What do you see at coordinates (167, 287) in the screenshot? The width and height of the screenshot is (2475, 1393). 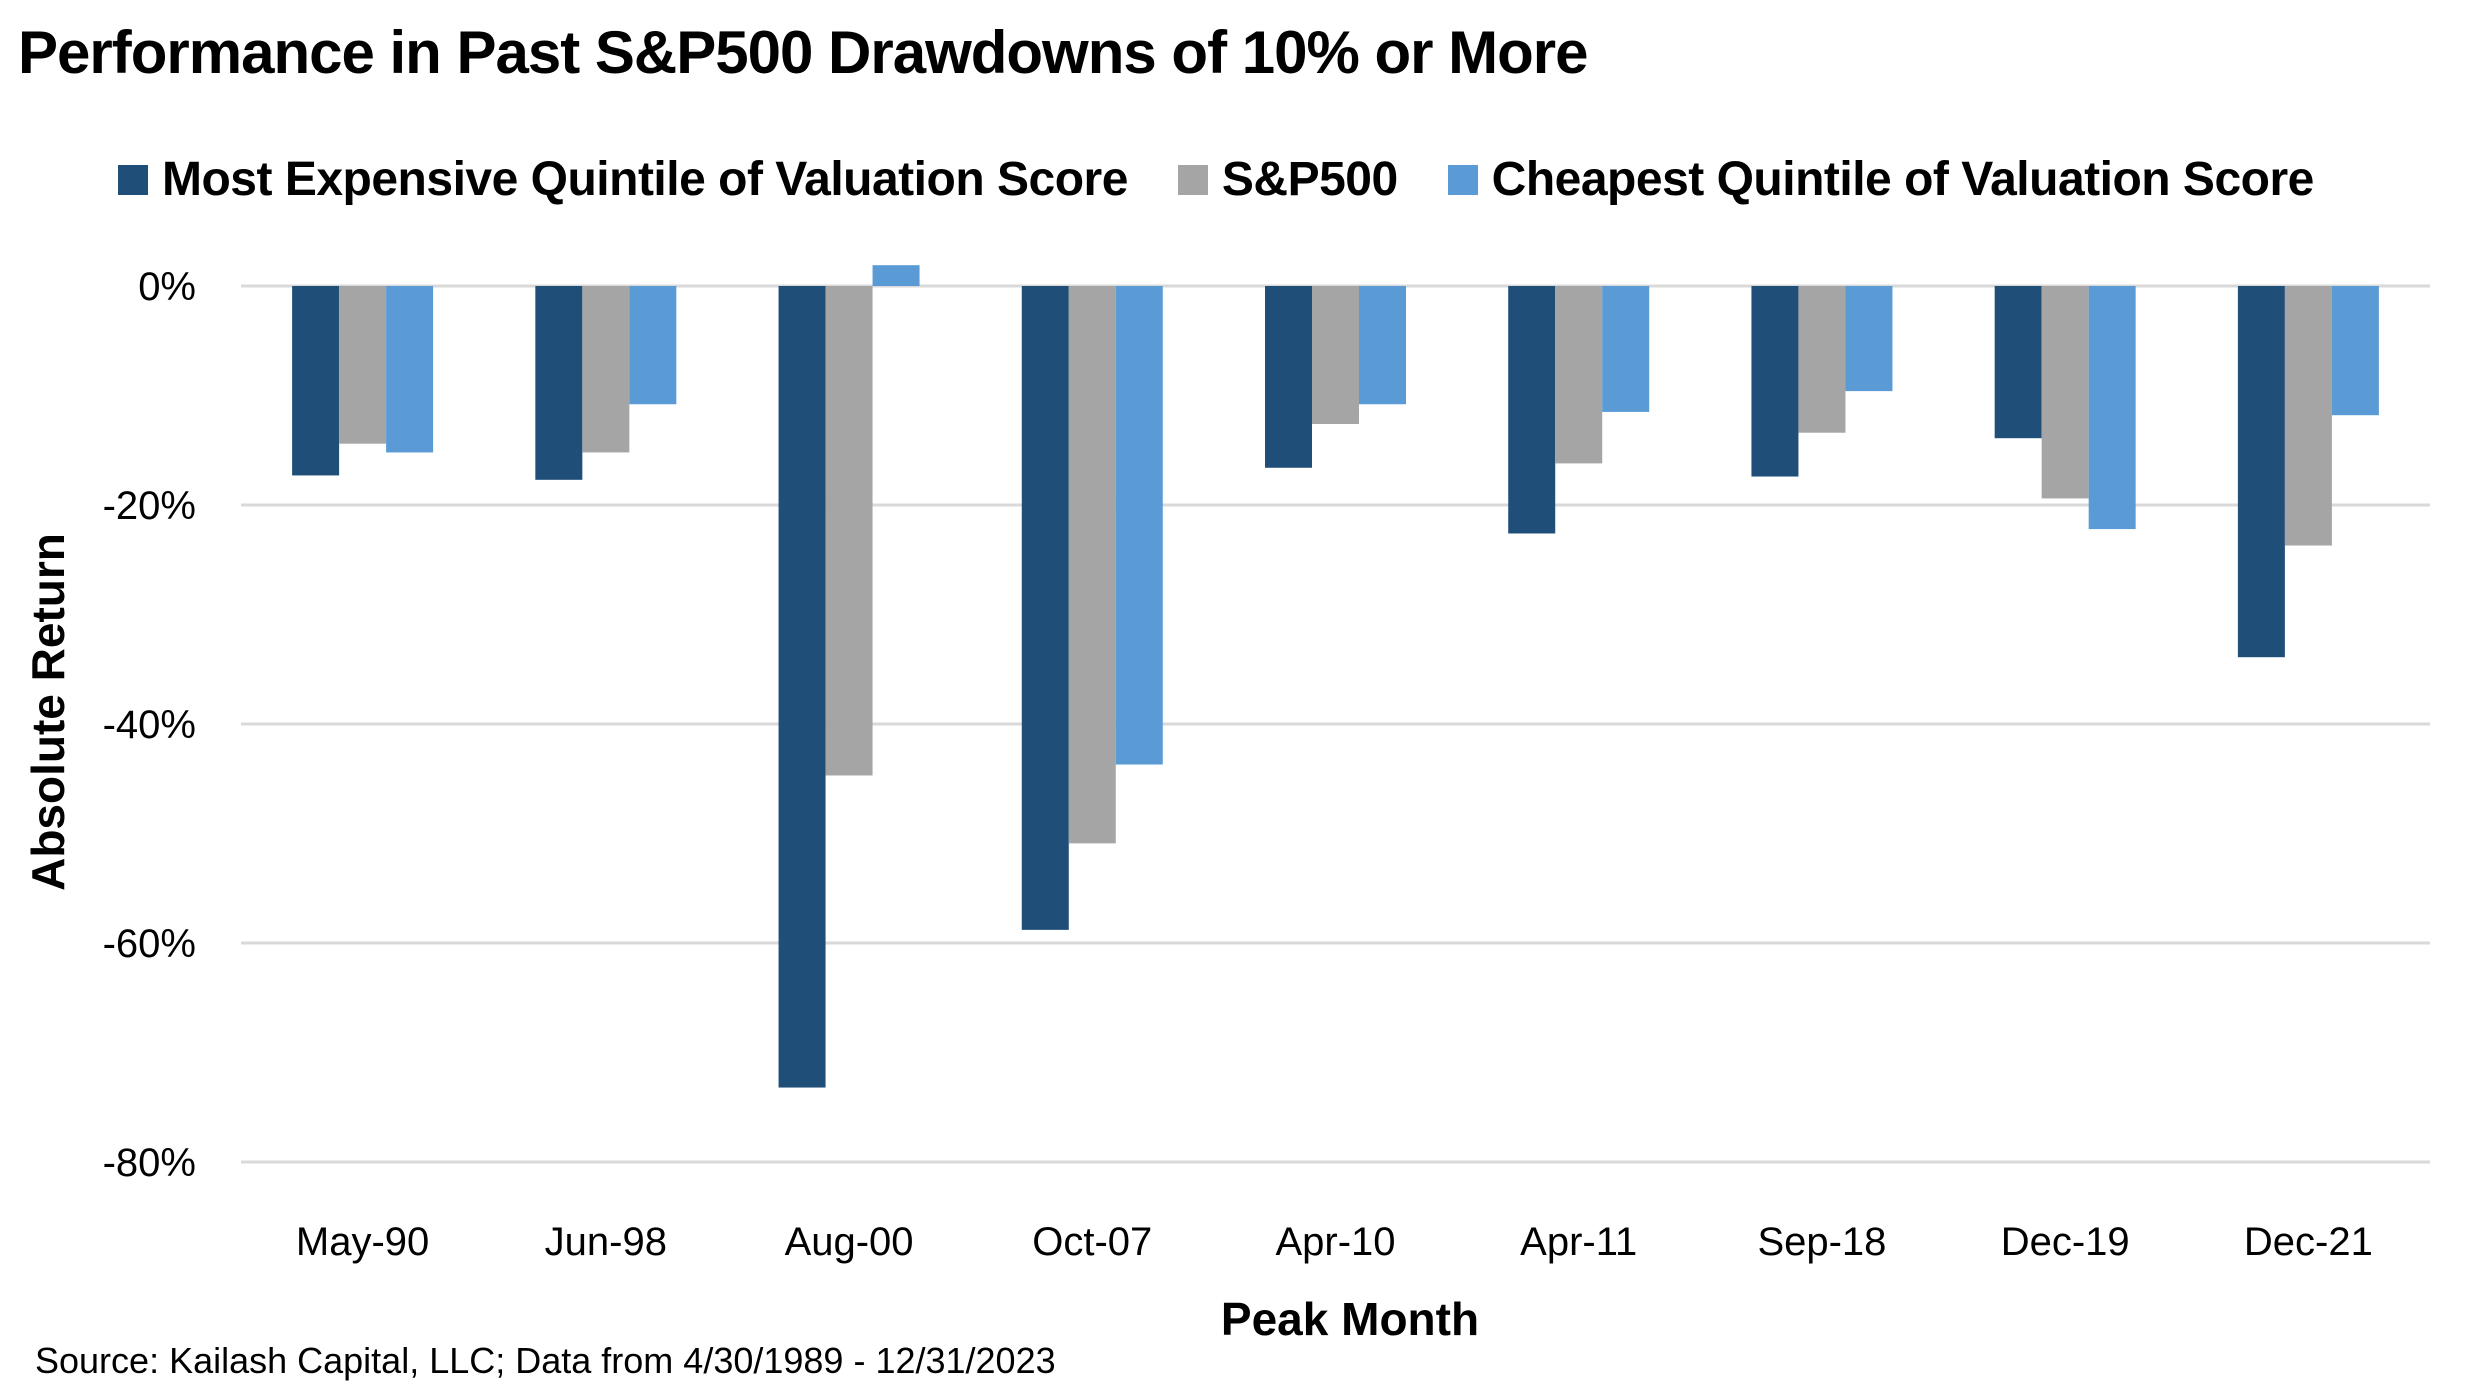 I see `y-tick-label: 0%` at bounding box center [167, 287].